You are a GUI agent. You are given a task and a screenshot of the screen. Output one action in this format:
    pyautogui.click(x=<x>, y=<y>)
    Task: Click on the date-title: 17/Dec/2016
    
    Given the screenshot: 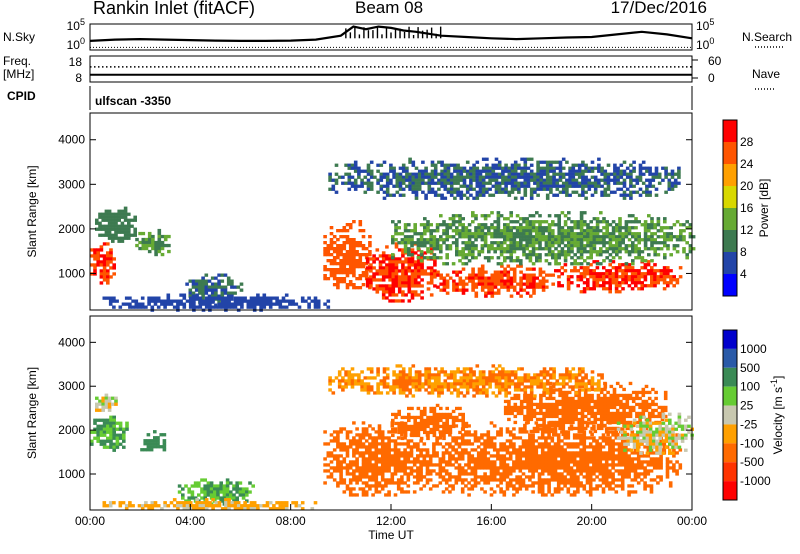 What is the action you would take?
    pyautogui.click(x=658, y=8)
    